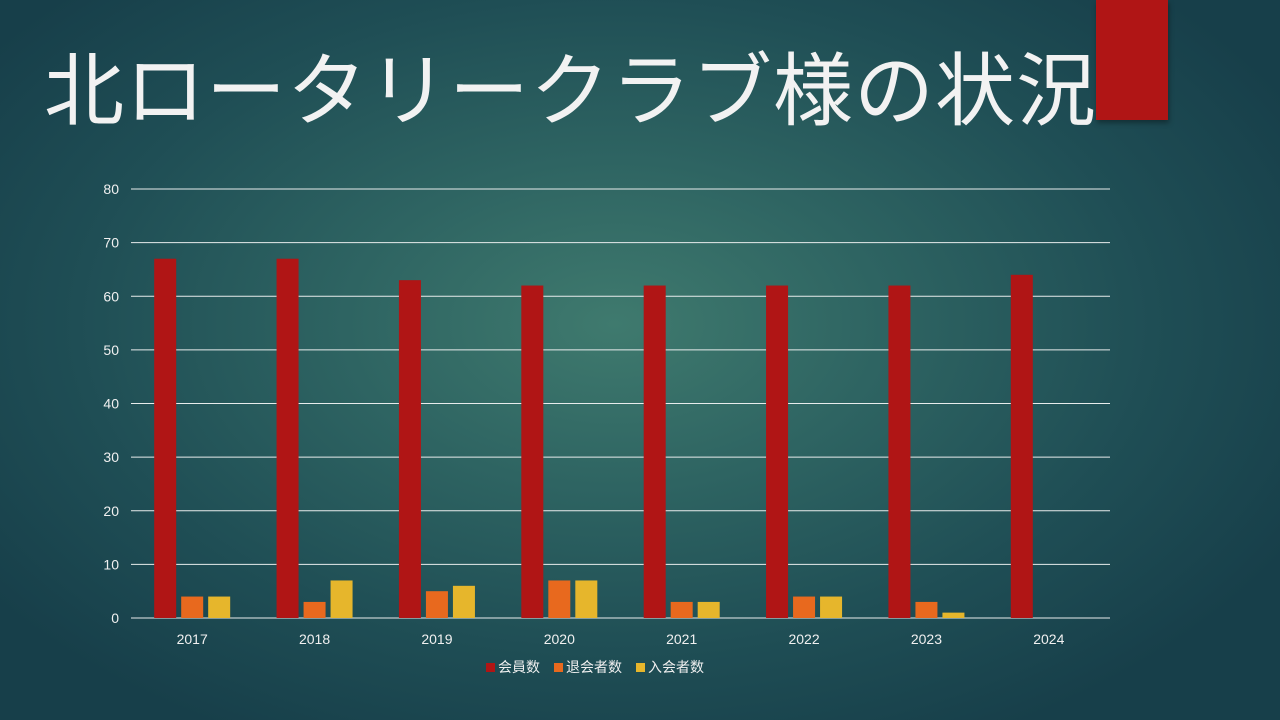  Describe the element at coordinates (1048, 639) in the screenshot. I see `x-tick-label: 2024` at that location.